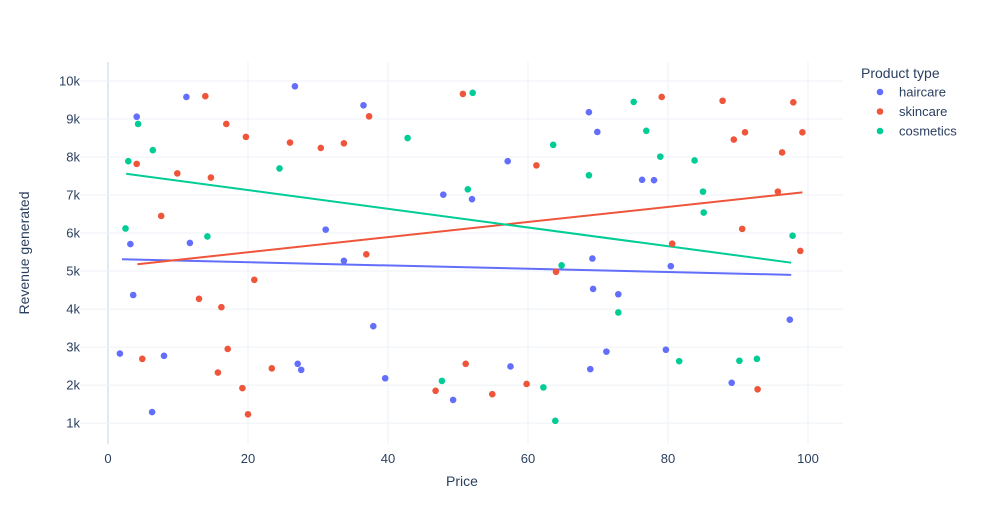 The image size is (983, 525). Describe the element at coordinates (912, 111) in the screenshot. I see `legend-item-skincare: skincare` at that location.